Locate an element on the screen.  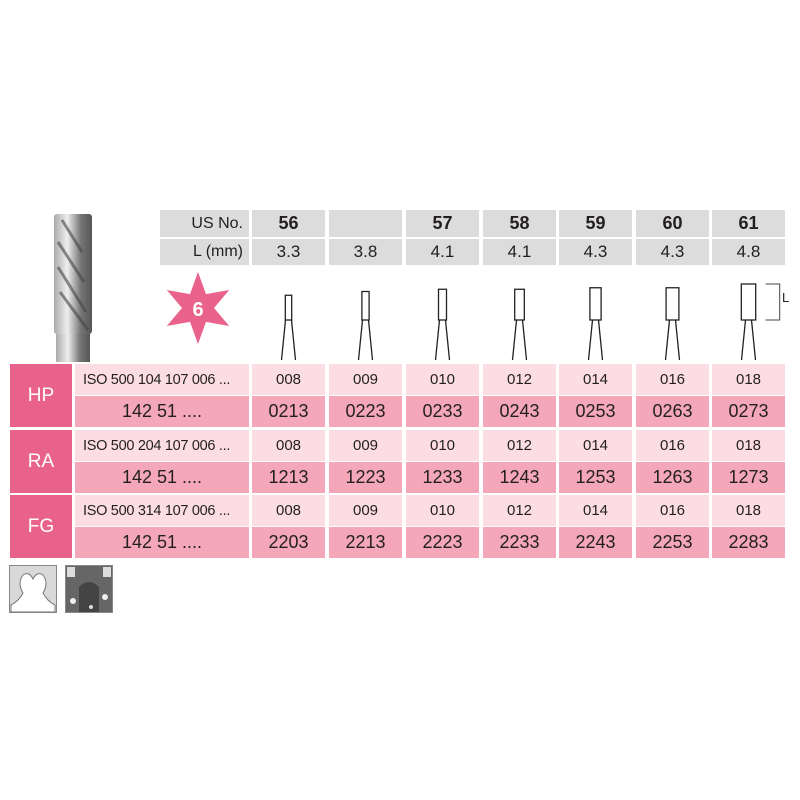
us-number-cell: 59 is located at coordinates (595, 223).